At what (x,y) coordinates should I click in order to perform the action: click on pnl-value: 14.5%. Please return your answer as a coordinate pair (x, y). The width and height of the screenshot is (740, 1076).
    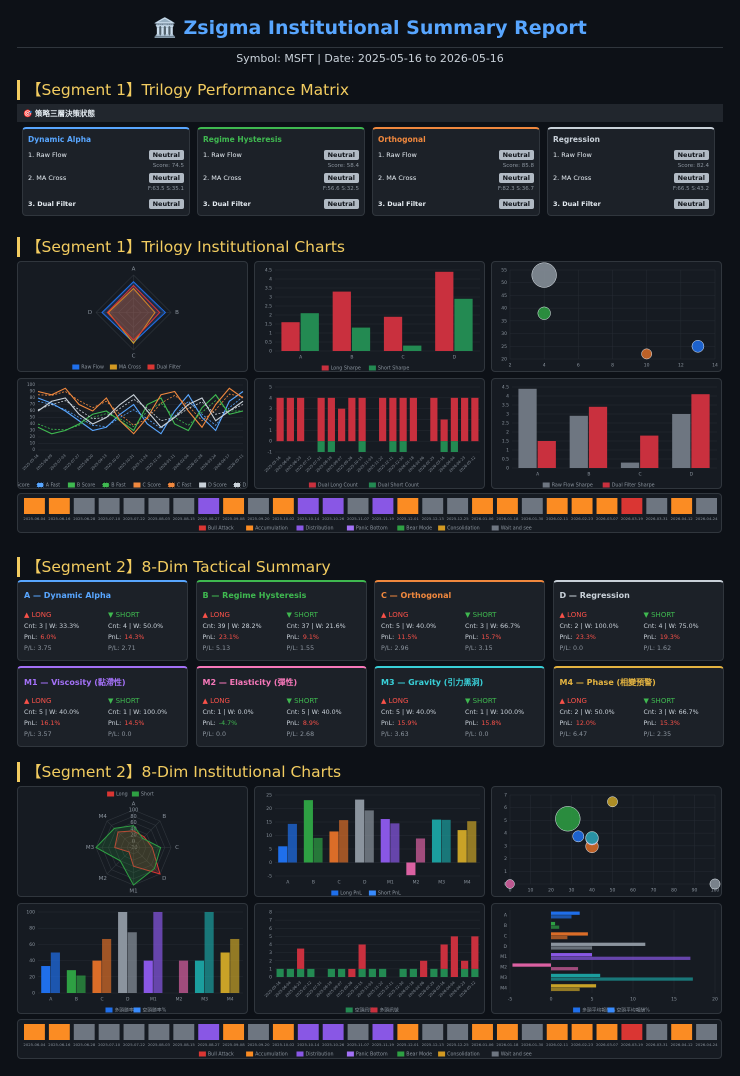
    Looking at the image, I should click on (134, 723).